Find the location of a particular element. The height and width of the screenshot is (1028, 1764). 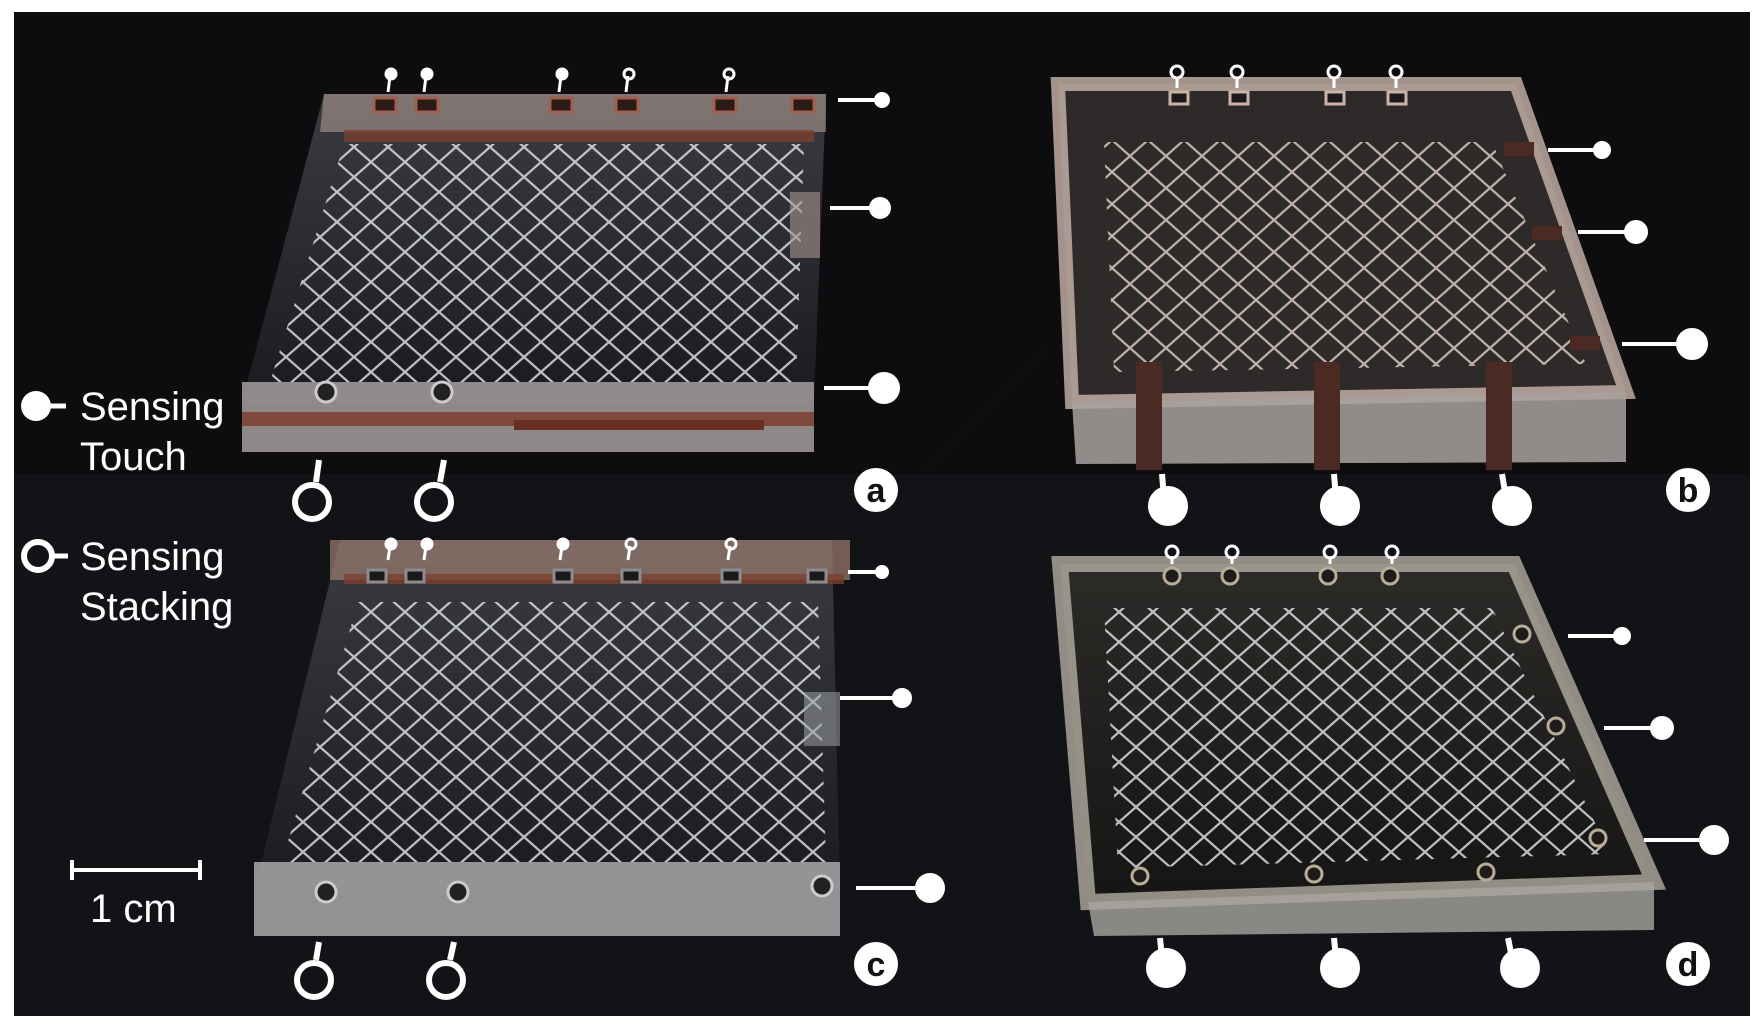

badge-b: b is located at coordinates (1688, 490).